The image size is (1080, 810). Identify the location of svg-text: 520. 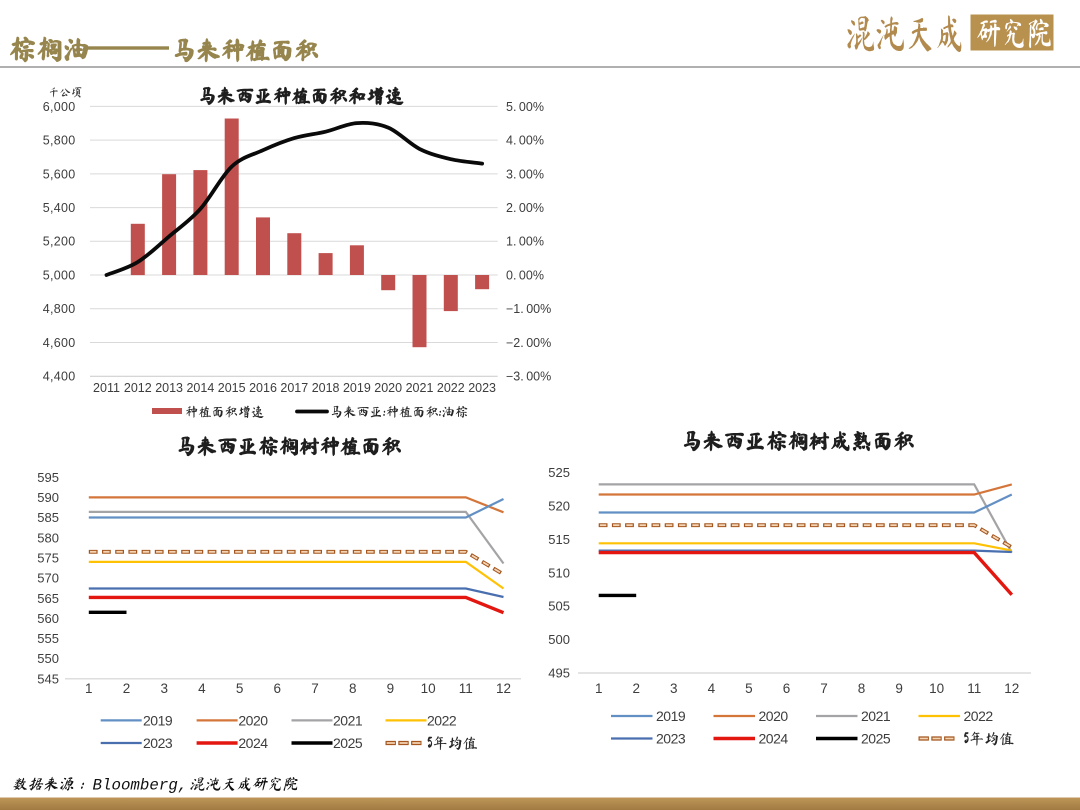
(559, 505).